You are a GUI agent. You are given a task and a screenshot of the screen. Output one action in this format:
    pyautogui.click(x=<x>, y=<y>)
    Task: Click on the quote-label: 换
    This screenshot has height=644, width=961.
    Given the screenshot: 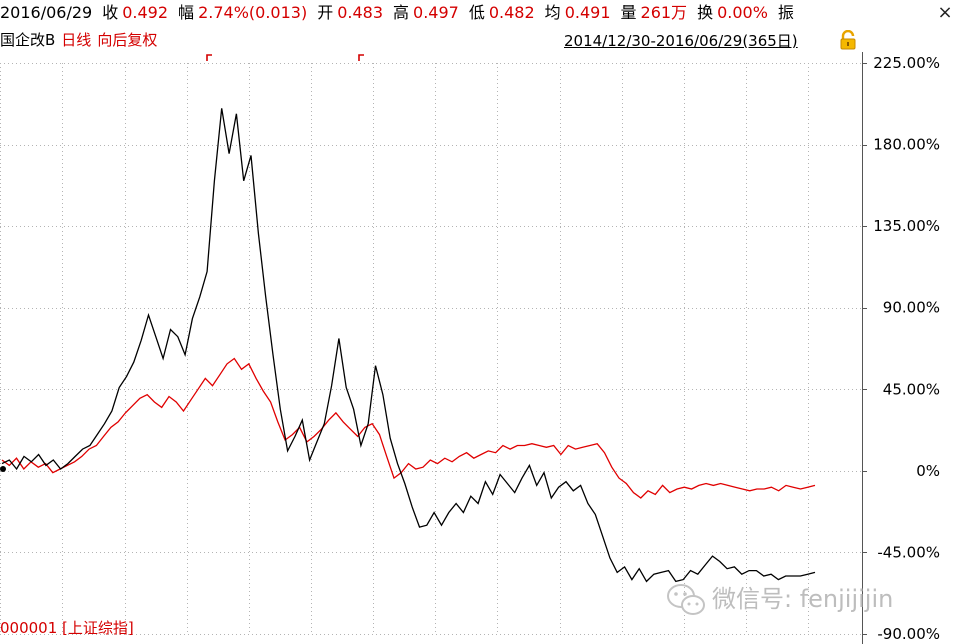 What is the action you would take?
    pyautogui.click(x=705, y=12)
    